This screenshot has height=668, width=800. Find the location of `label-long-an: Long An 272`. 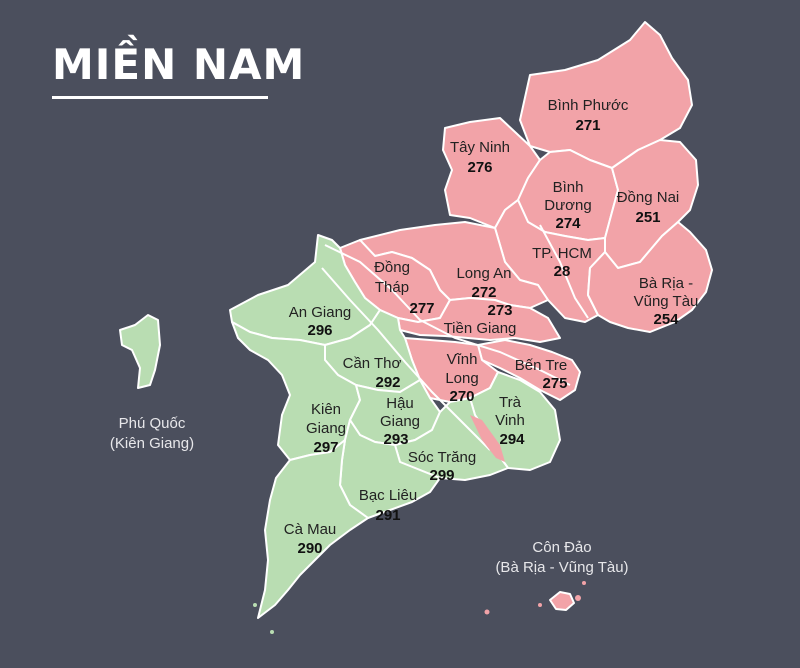

label-long-an: Long An 272 is located at coordinates (483, 283).